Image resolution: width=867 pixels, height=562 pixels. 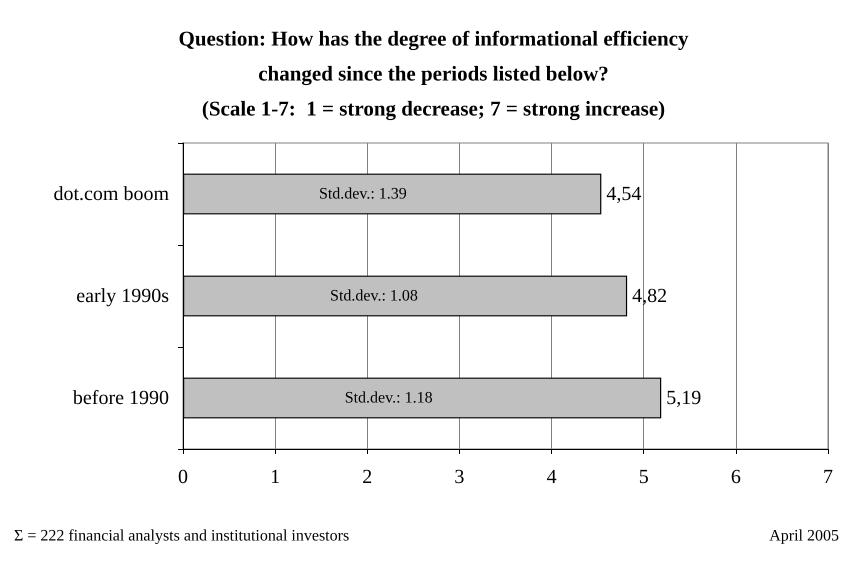 I want to click on x-tick-label: 4, so click(x=551, y=477).